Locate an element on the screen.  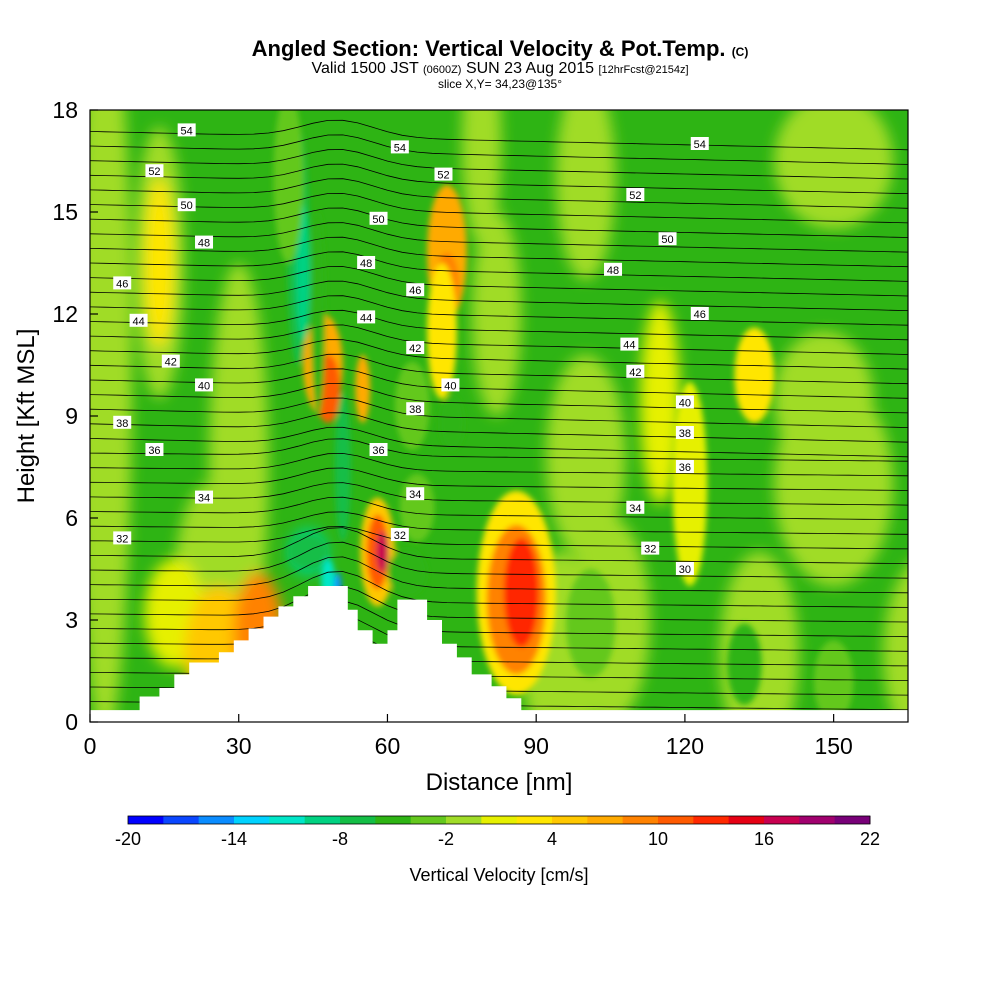
colorbar-tick-label: -14 is located at coordinates (234, 839).